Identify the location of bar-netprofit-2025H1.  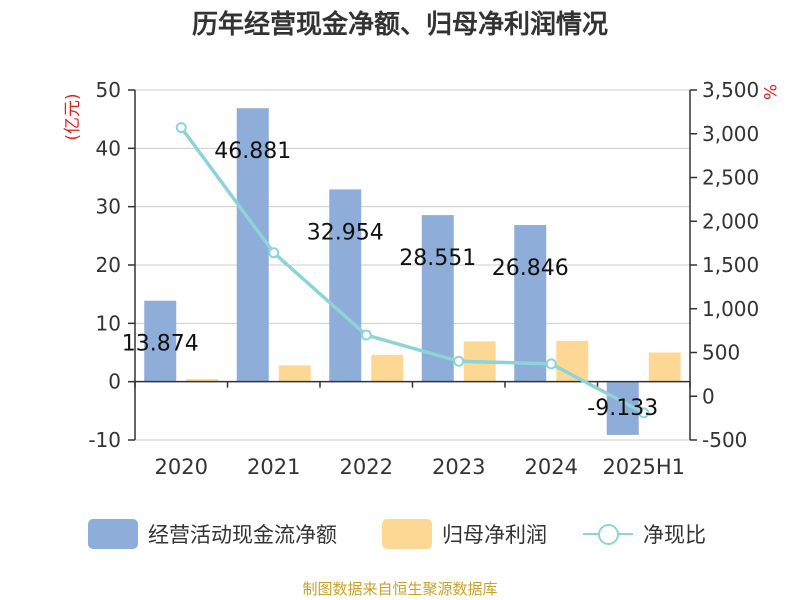
(664, 367).